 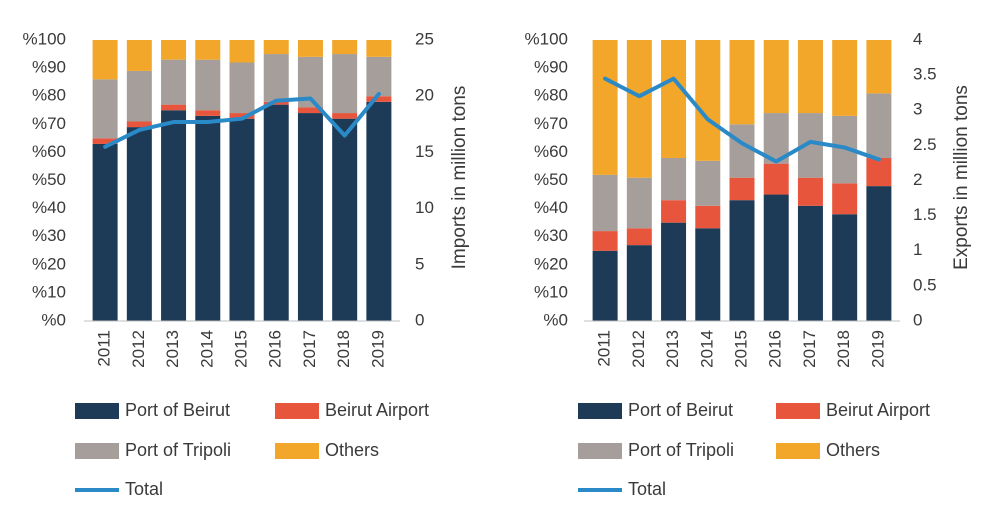 What do you see at coordinates (276, 78) in the screenshot?
I see `bar-port-of-tripoli-2016` at bounding box center [276, 78].